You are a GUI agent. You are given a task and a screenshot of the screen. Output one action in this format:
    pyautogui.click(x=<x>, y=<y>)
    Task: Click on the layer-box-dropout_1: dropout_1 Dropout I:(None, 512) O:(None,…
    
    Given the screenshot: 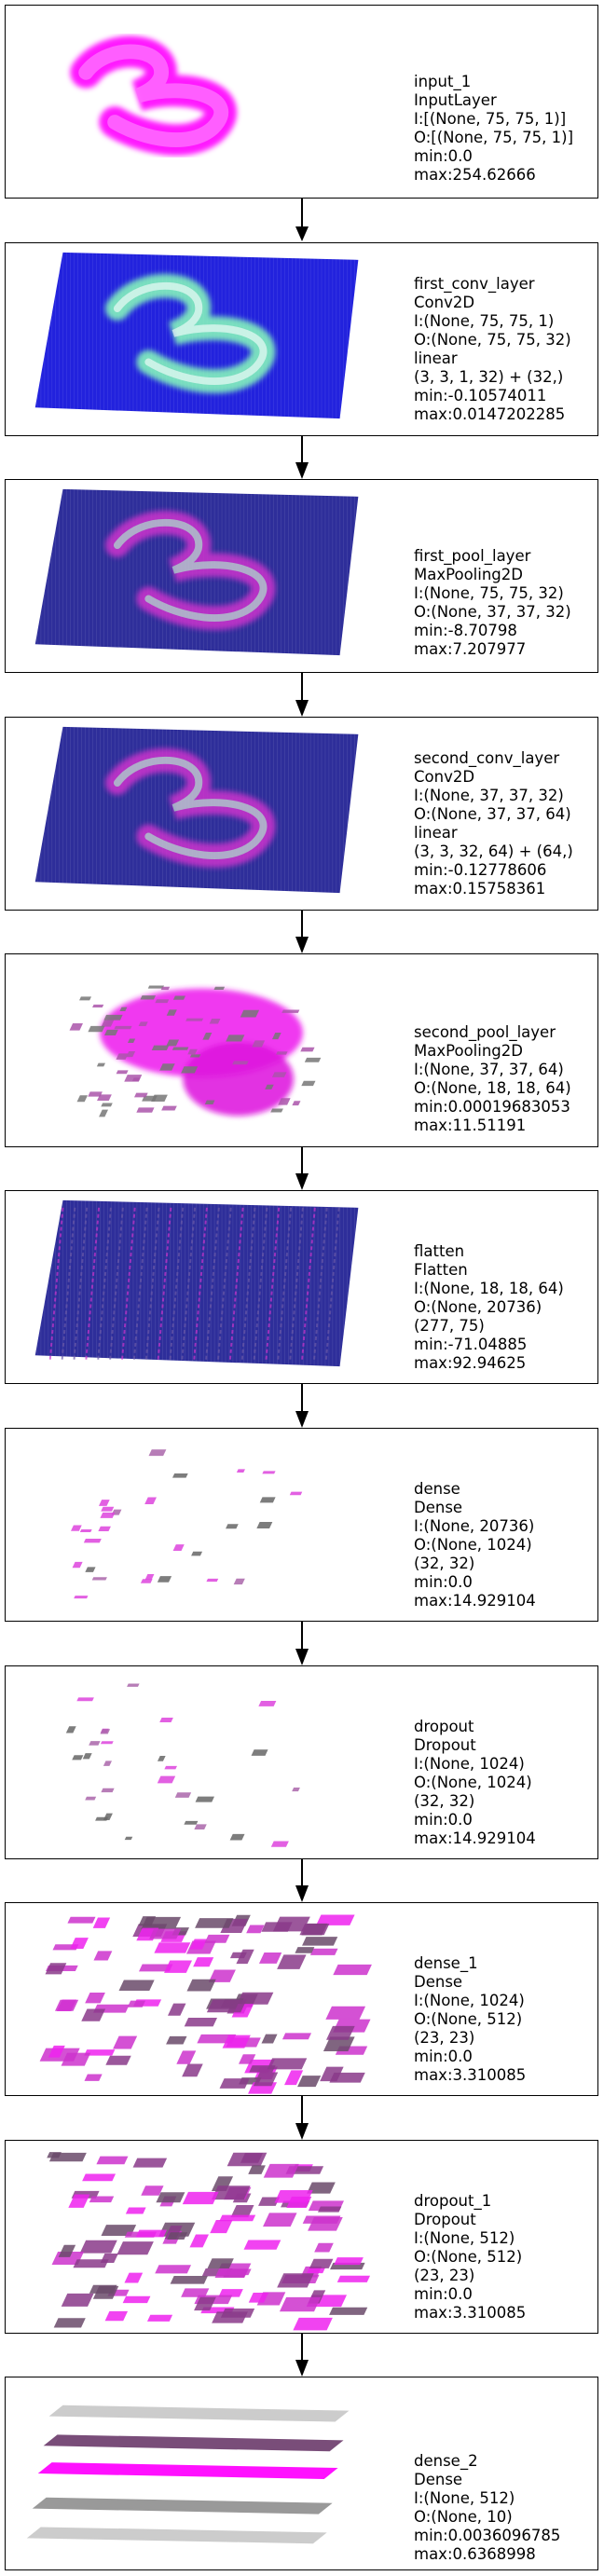 What is the action you would take?
    pyautogui.click(x=301, y=2237)
    